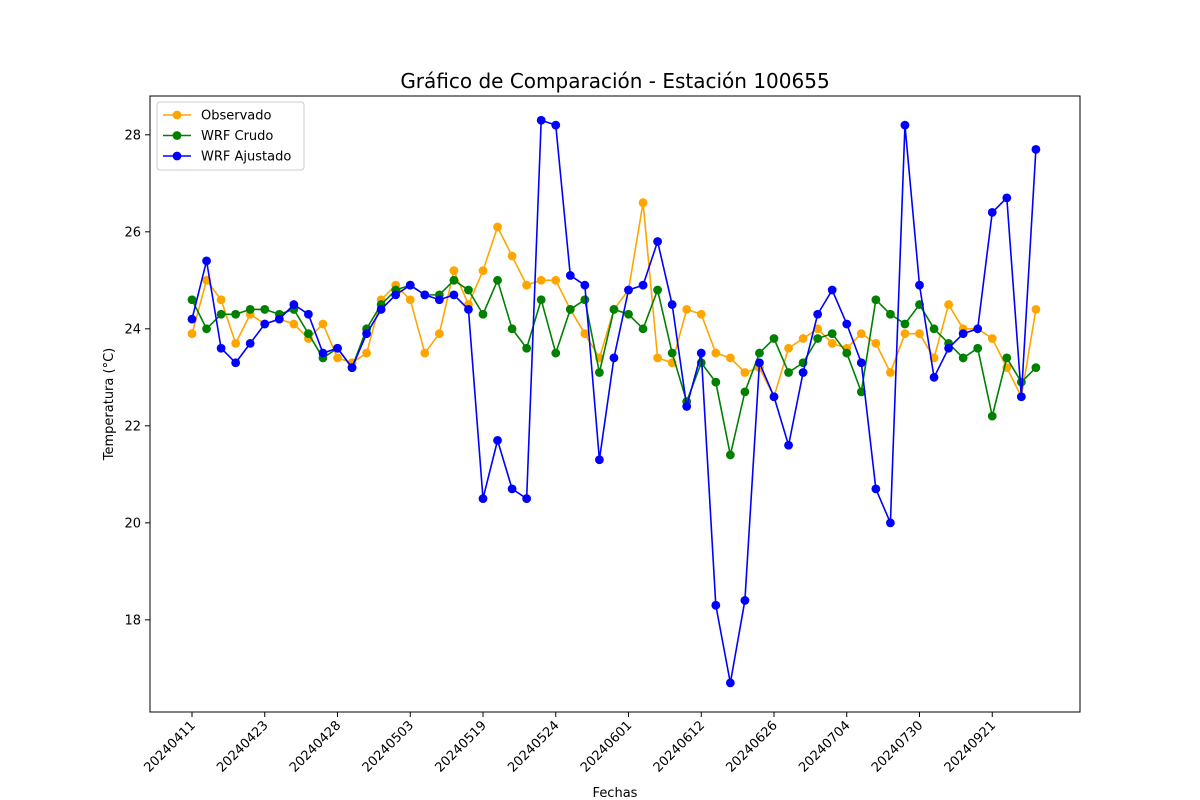  Describe the element at coordinates (132, 135) in the screenshot. I see `y-tick-label: 28` at that location.